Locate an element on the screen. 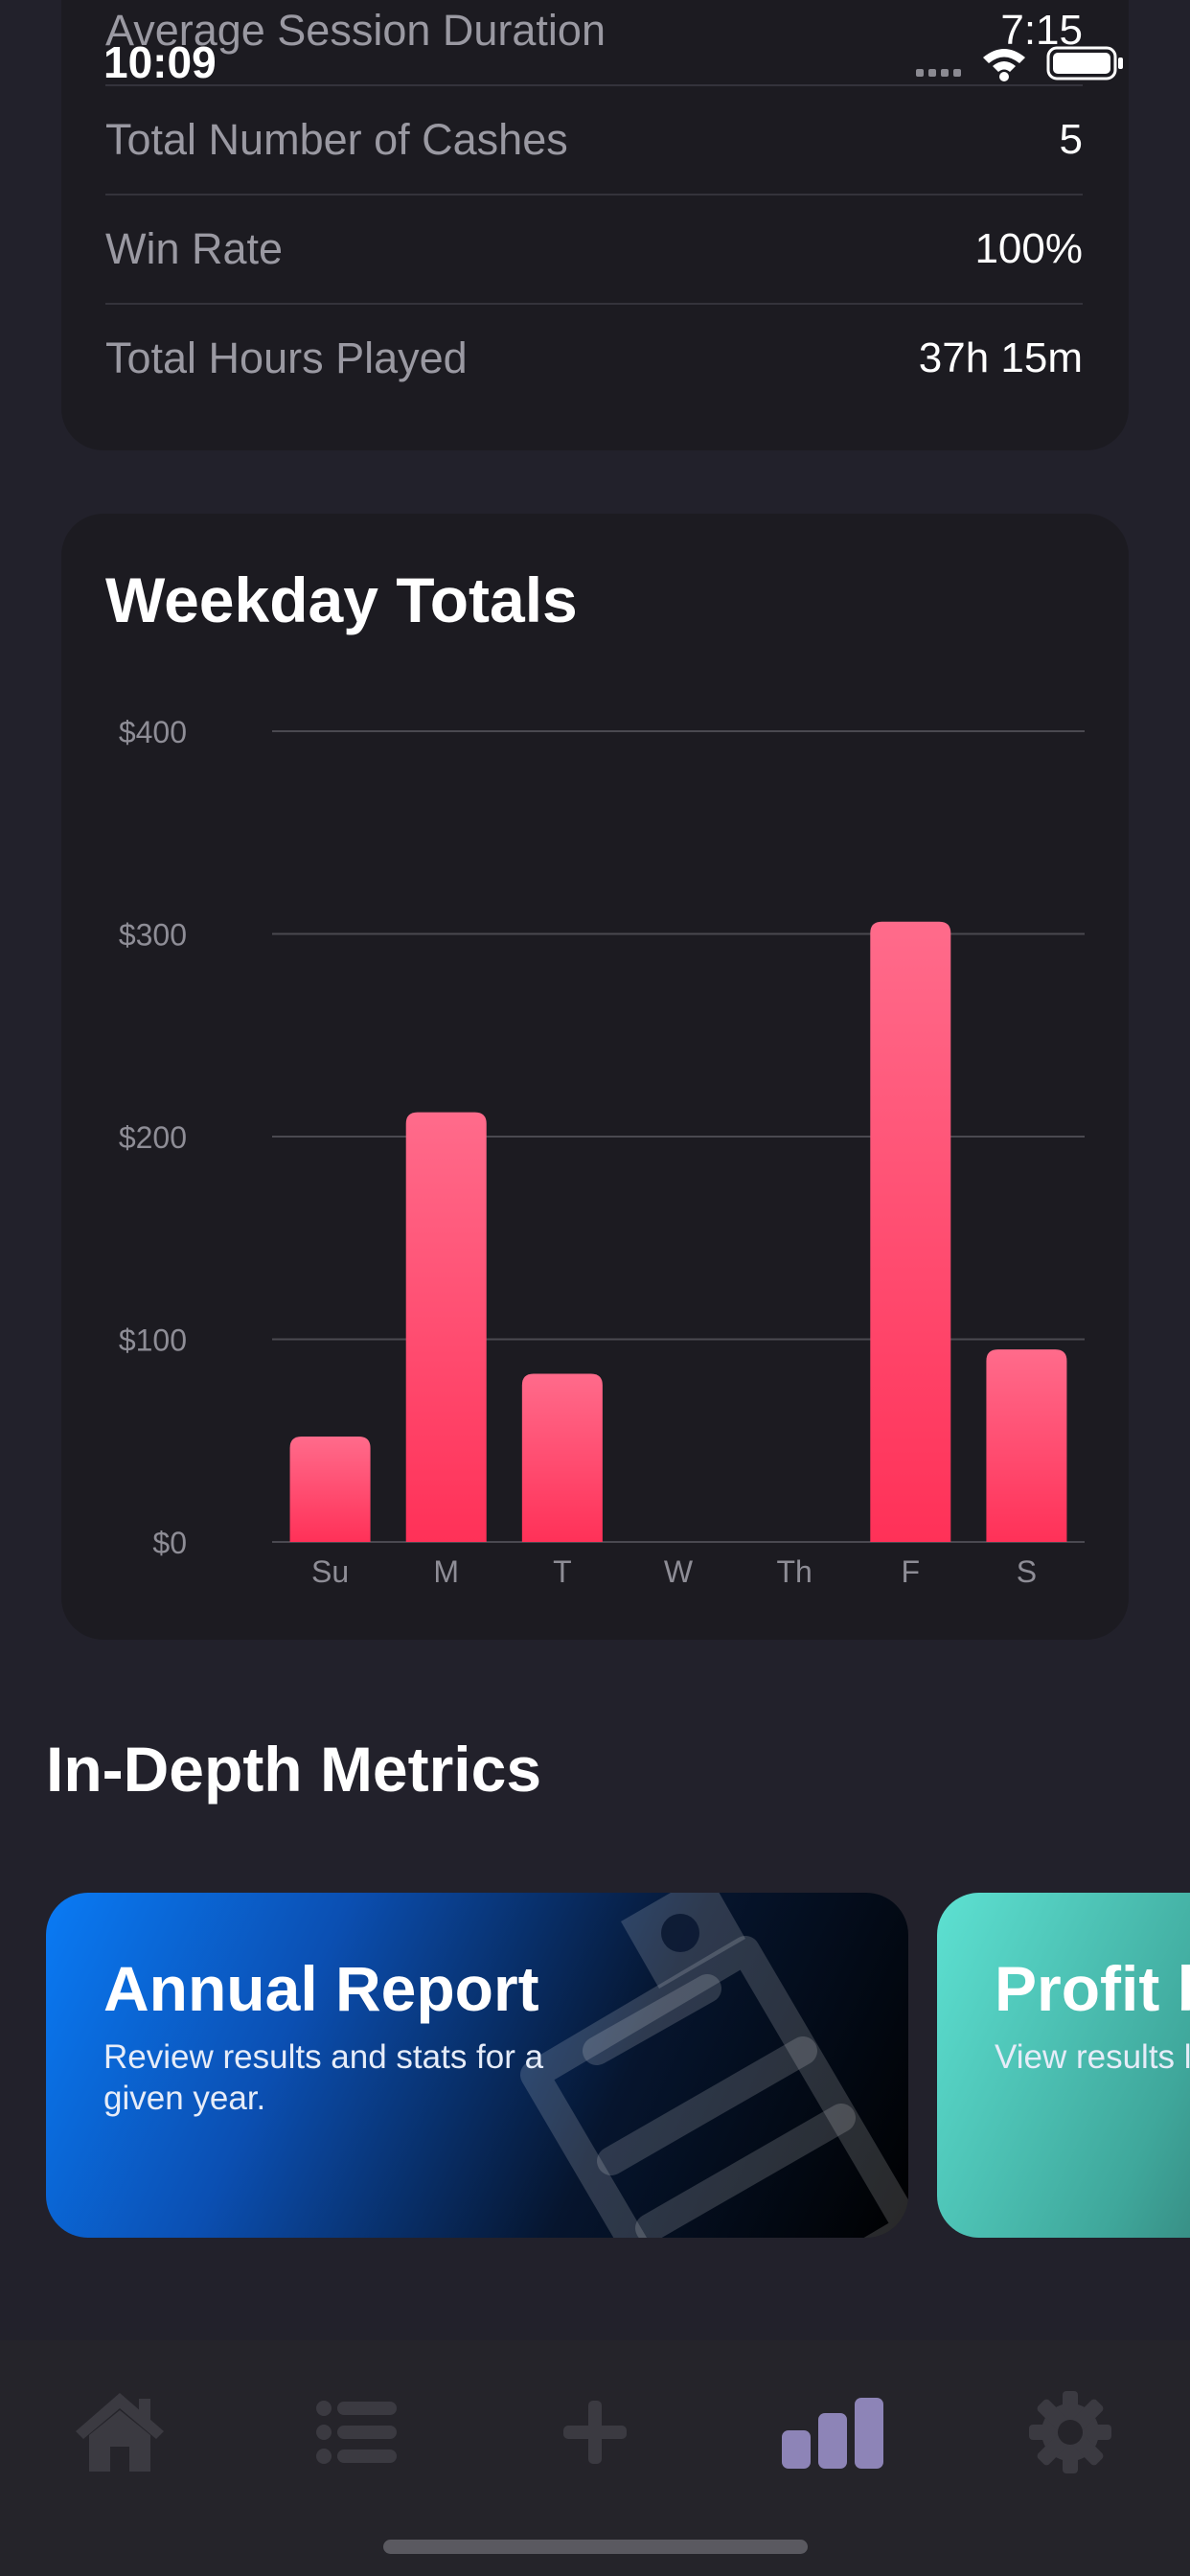  tab-add is located at coordinates (595, 2432).